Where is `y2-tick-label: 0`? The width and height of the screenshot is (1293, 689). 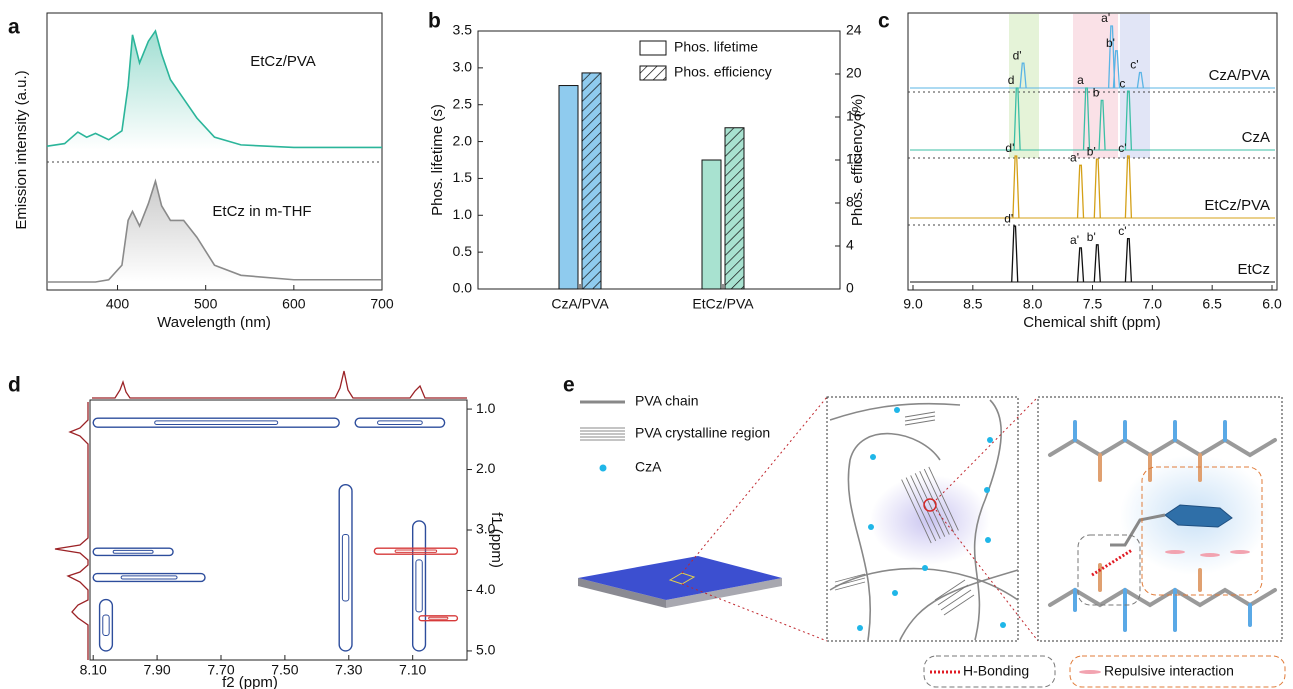 y2-tick-label: 0 is located at coordinates (850, 288).